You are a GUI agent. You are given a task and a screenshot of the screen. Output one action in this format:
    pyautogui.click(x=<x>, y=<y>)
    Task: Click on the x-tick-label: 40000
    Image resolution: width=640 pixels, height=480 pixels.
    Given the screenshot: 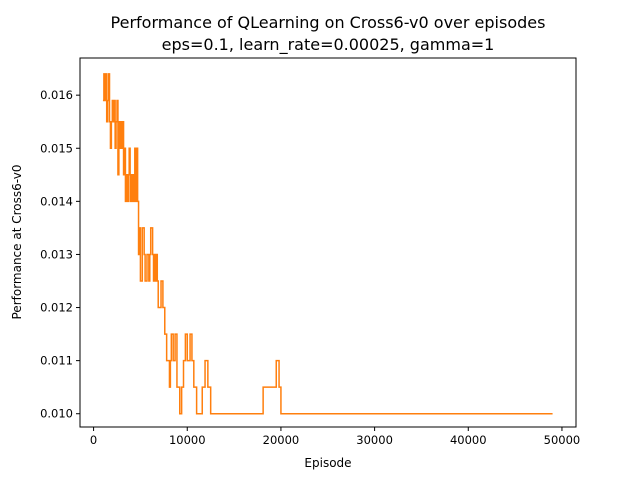 What is the action you would take?
    pyautogui.click(x=468, y=440)
    